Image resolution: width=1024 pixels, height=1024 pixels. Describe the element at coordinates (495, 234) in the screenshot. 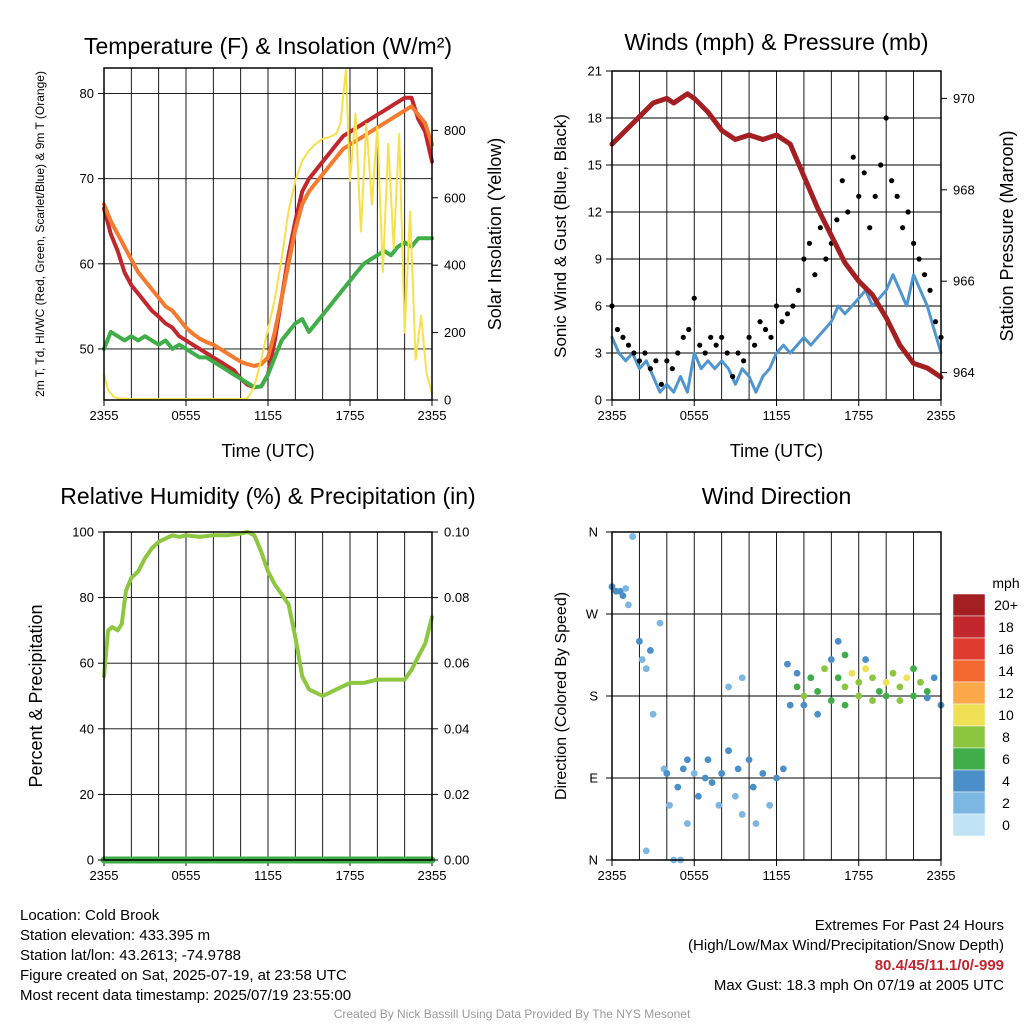

I see `y2-axis-label: Solar Insolation (Yellow)` at that location.